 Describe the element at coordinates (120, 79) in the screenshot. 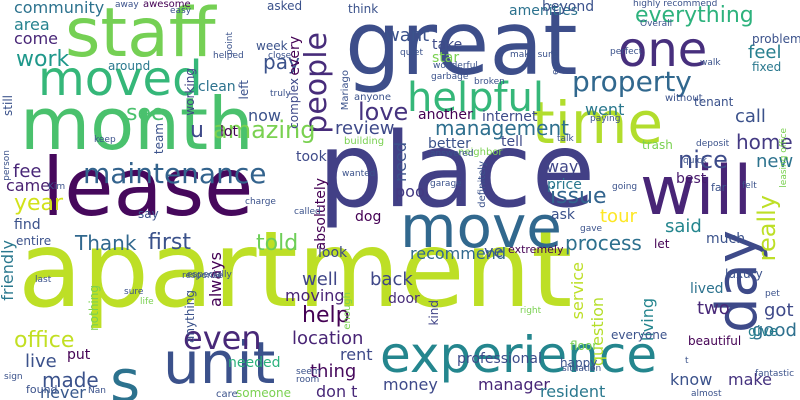

I see `word-moved: moved` at that location.